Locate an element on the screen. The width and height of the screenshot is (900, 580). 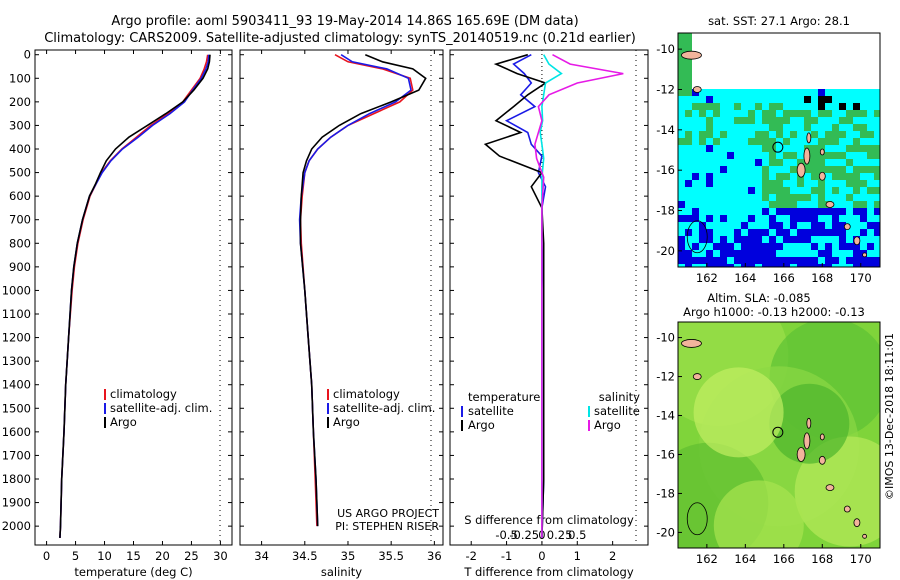
depth-tick-label: 900 is located at coordinates (20, 267).